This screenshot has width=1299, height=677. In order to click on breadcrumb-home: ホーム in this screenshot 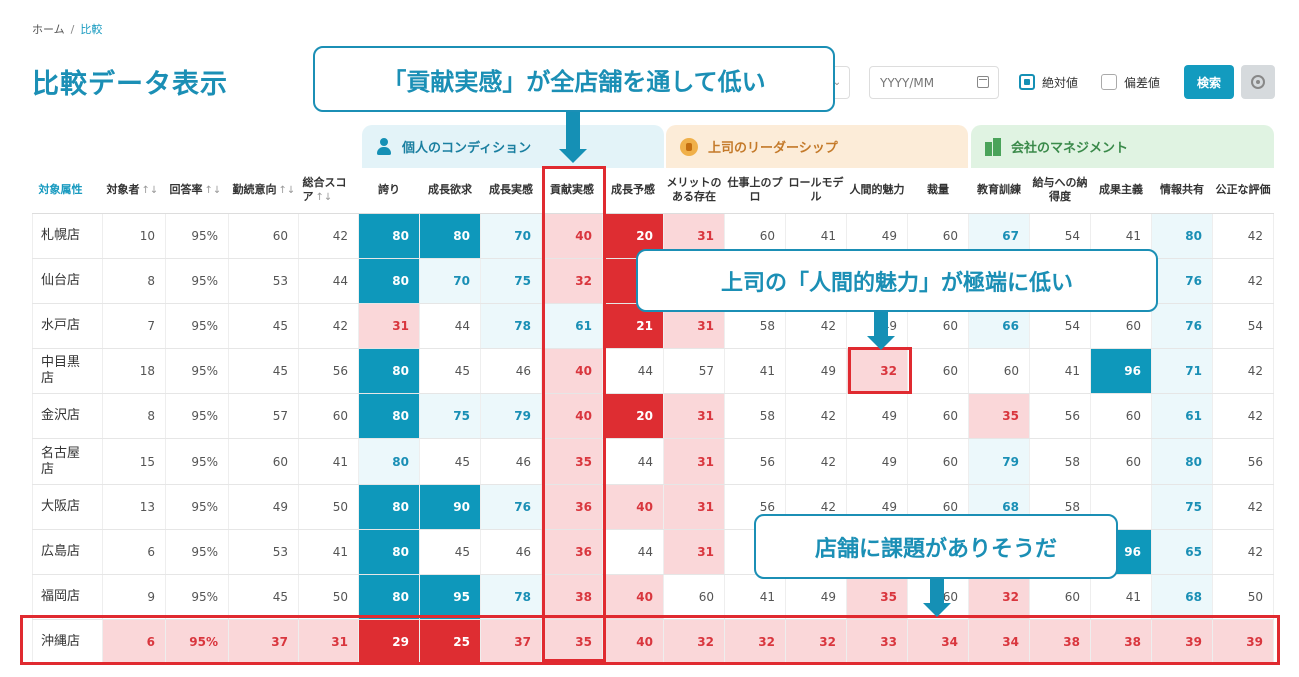, I will do `click(48, 29)`.